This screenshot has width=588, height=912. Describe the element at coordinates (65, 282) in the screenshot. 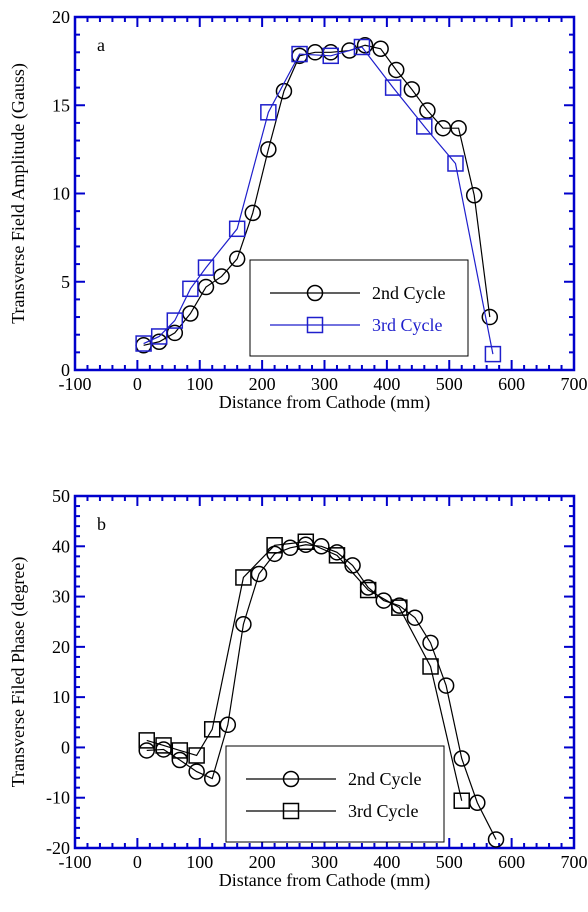

I see `y-tick-label: 5` at that location.